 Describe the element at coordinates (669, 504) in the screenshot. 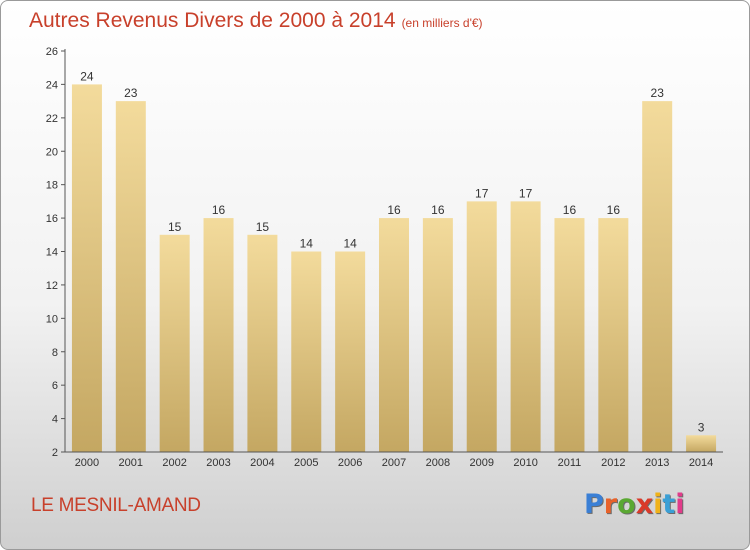

I see `logo-letter: t` at that location.